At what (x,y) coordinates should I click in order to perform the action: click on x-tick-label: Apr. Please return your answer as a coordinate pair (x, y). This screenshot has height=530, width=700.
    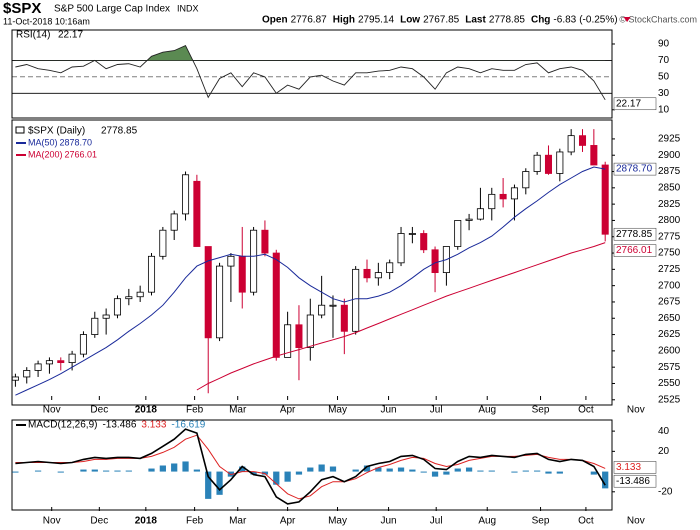
    Looking at the image, I should click on (288, 521).